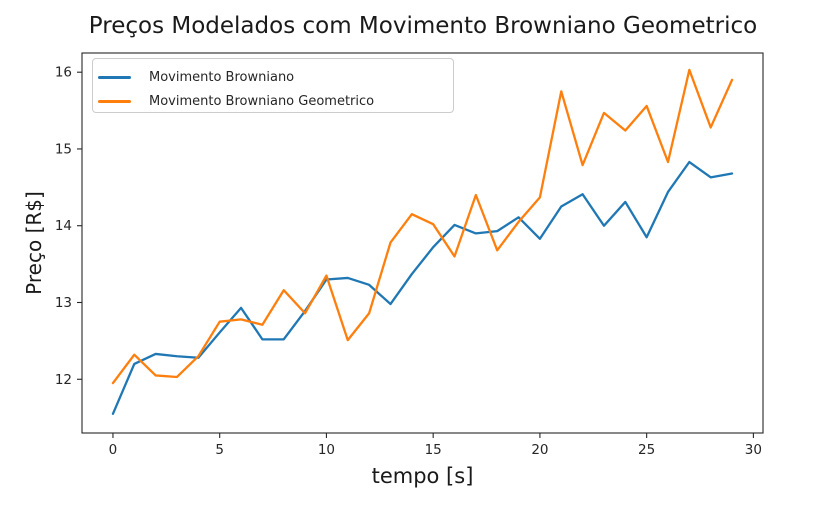 This screenshot has height=510, width=833. Describe the element at coordinates (63, 149) in the screenshot. I see `y-axis-tick-label: 15` at that location.